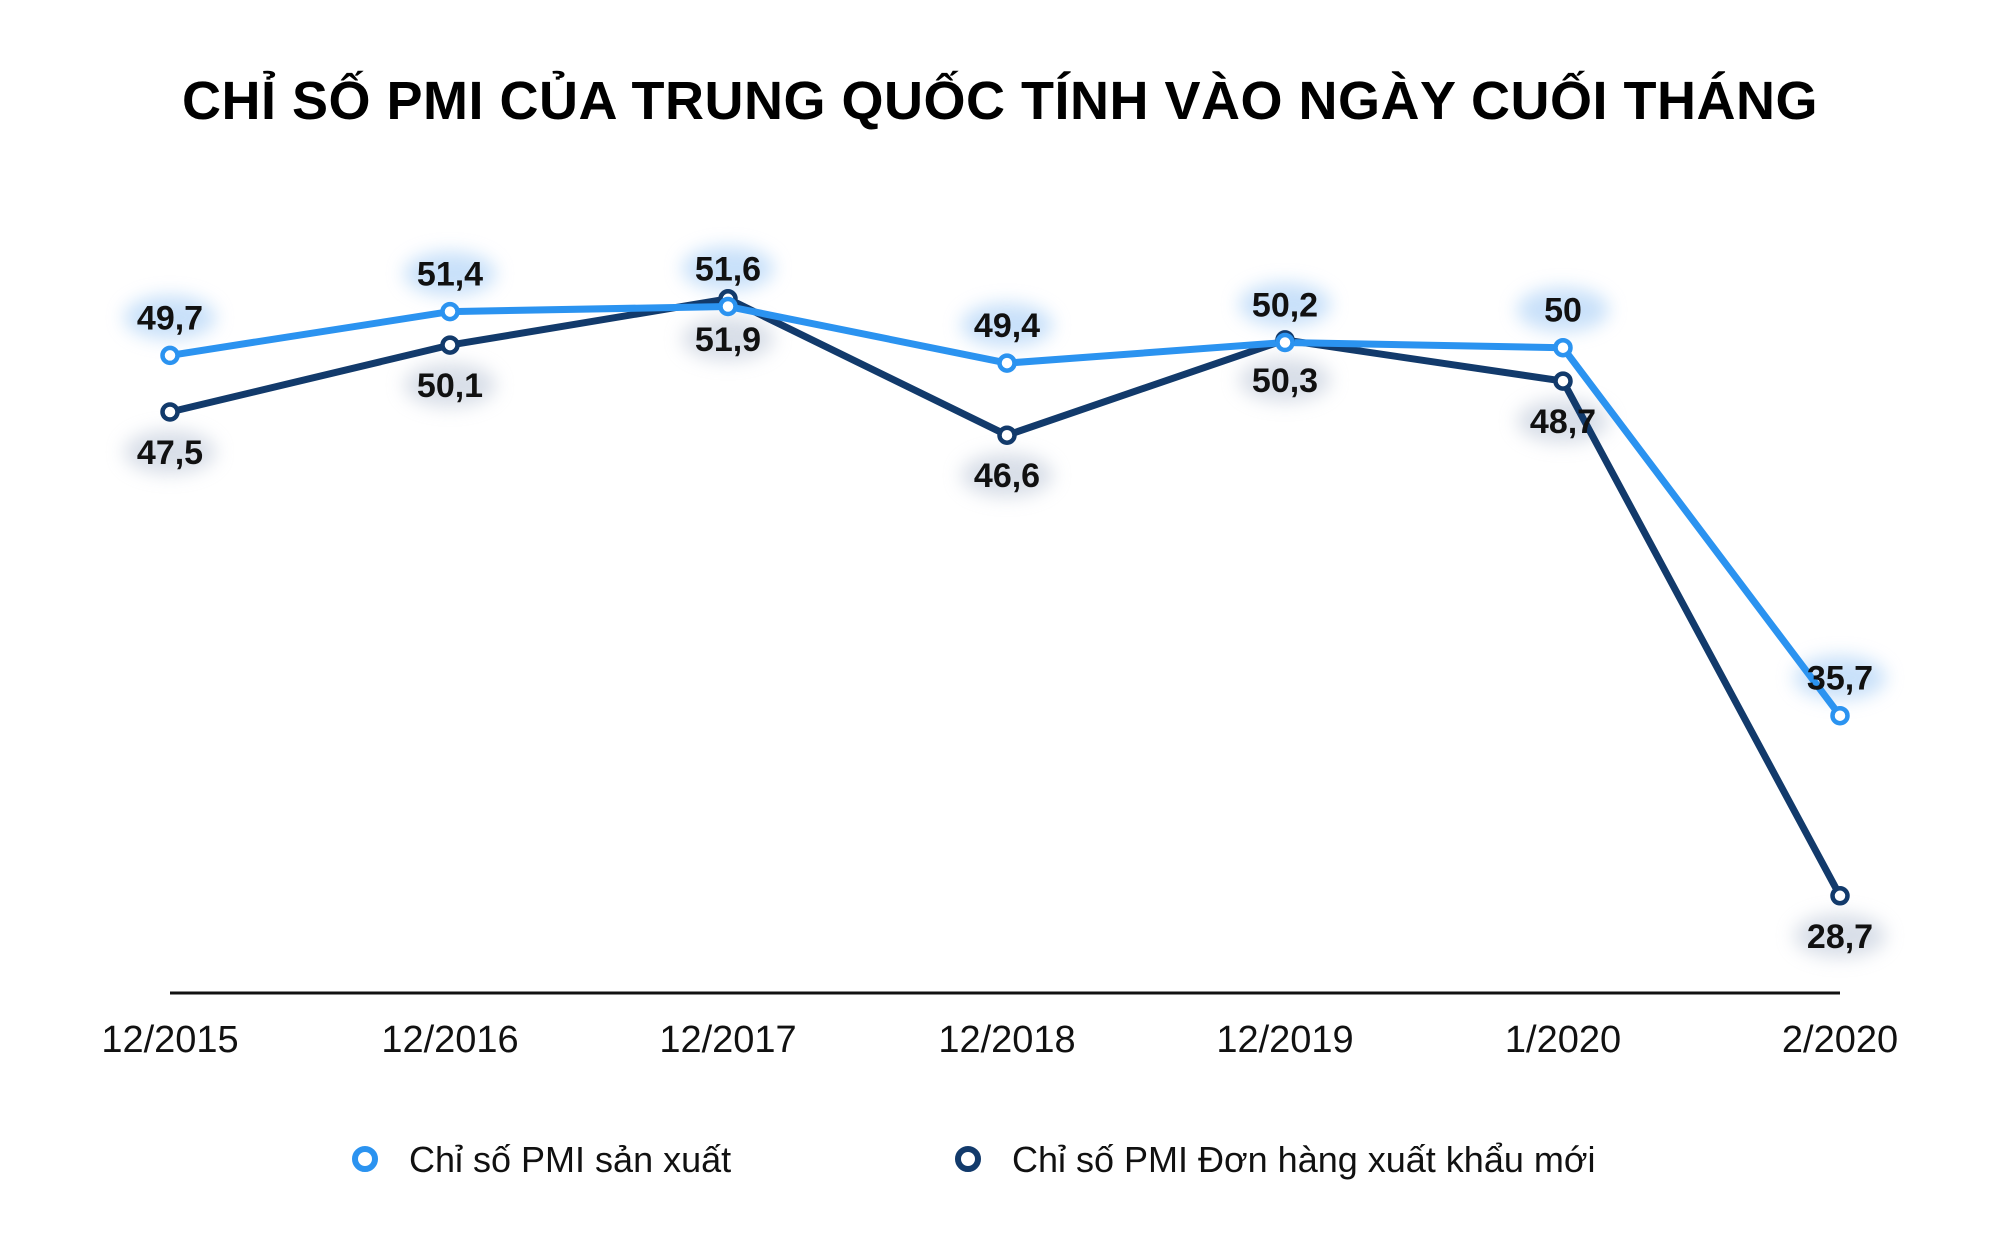 The width and height of the screenshot is (2000, 1234). I want to click on data-label: 50,1, so click(450, 386).